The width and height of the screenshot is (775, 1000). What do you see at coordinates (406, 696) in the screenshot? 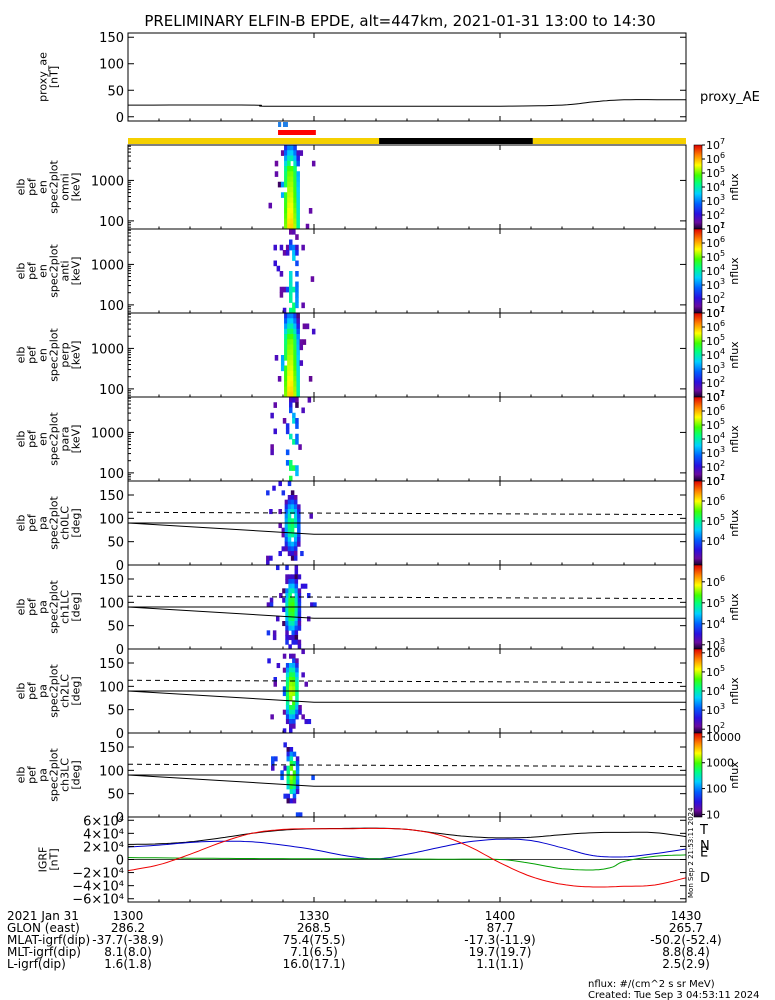
I see `pa_ch2-loss-cone-solid` at bounding box center [406, 696].